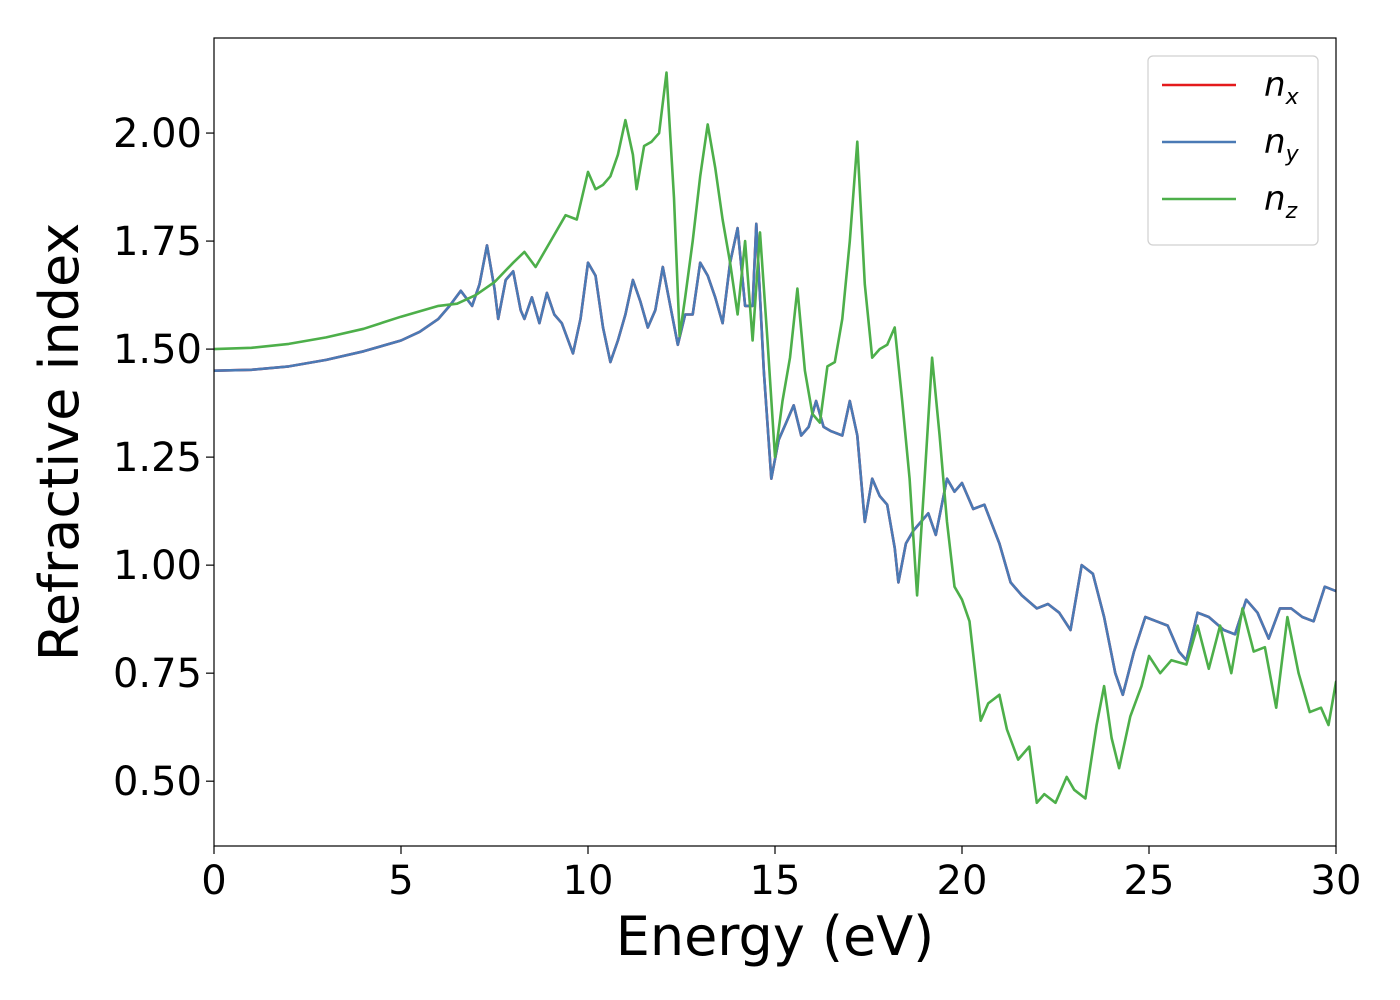  Describe the element at coordinates (1149, 881) in the screenshot. I see `x-tick-label: 25` at that location.